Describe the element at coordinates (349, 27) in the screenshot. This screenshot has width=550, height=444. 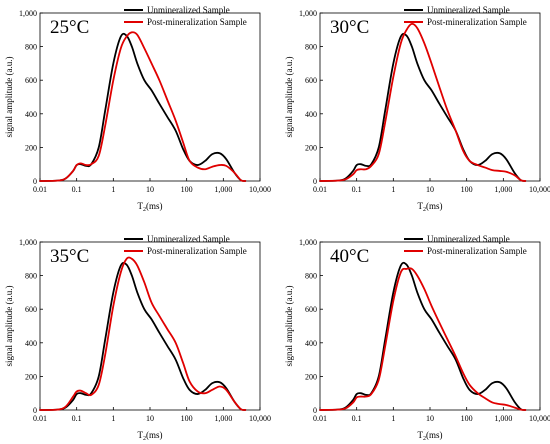
I see `panel-temp-label: 30°C` at that location.